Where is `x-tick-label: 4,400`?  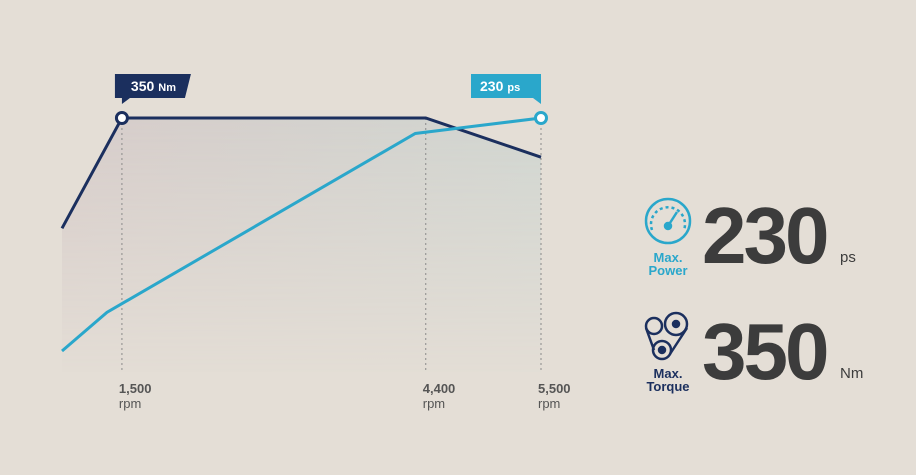
x-tick-label: 4,400 is located at coordinates (439, 388).